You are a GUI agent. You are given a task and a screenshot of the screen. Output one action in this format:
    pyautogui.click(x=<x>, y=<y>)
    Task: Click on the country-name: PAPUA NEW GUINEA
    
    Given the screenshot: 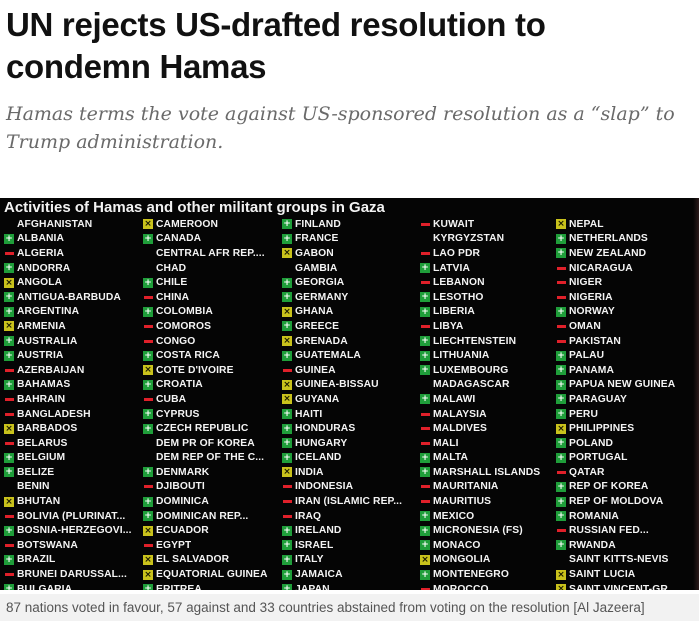 What is the action you would take?
    pyautogui.click(x=622, y=385)
    